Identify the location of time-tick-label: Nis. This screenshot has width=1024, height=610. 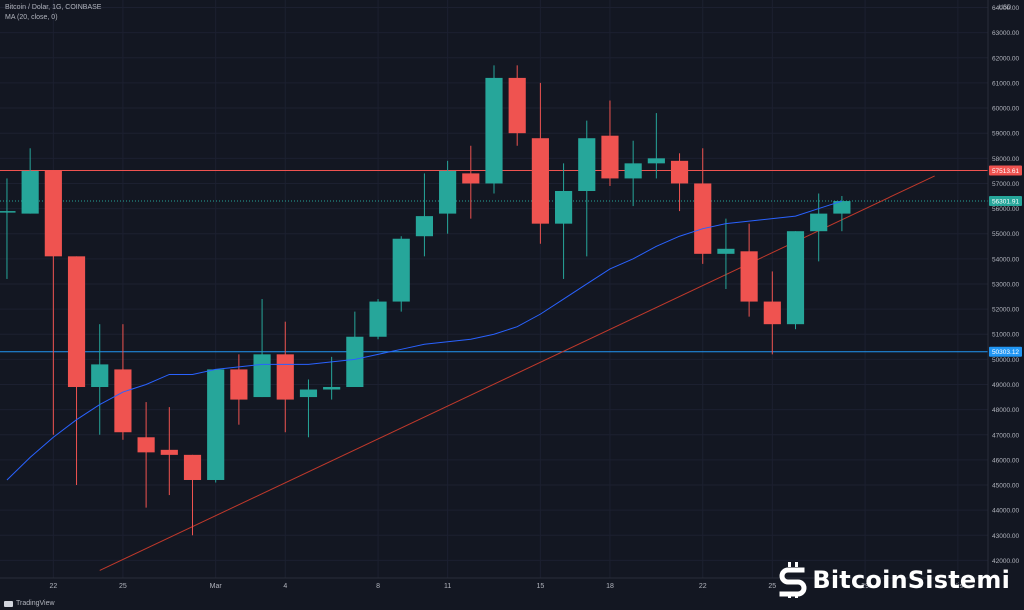
(958, 586).